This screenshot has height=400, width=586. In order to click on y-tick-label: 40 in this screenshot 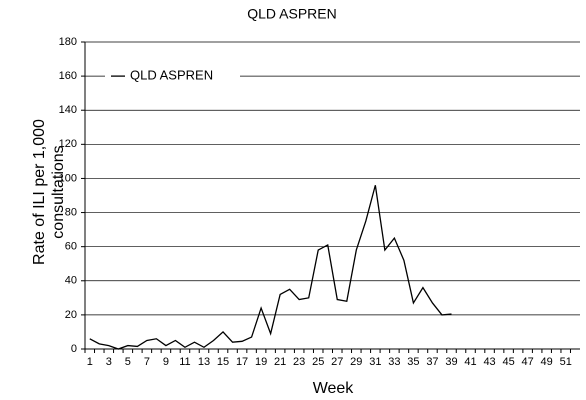, I will do `click(71, 281)`.